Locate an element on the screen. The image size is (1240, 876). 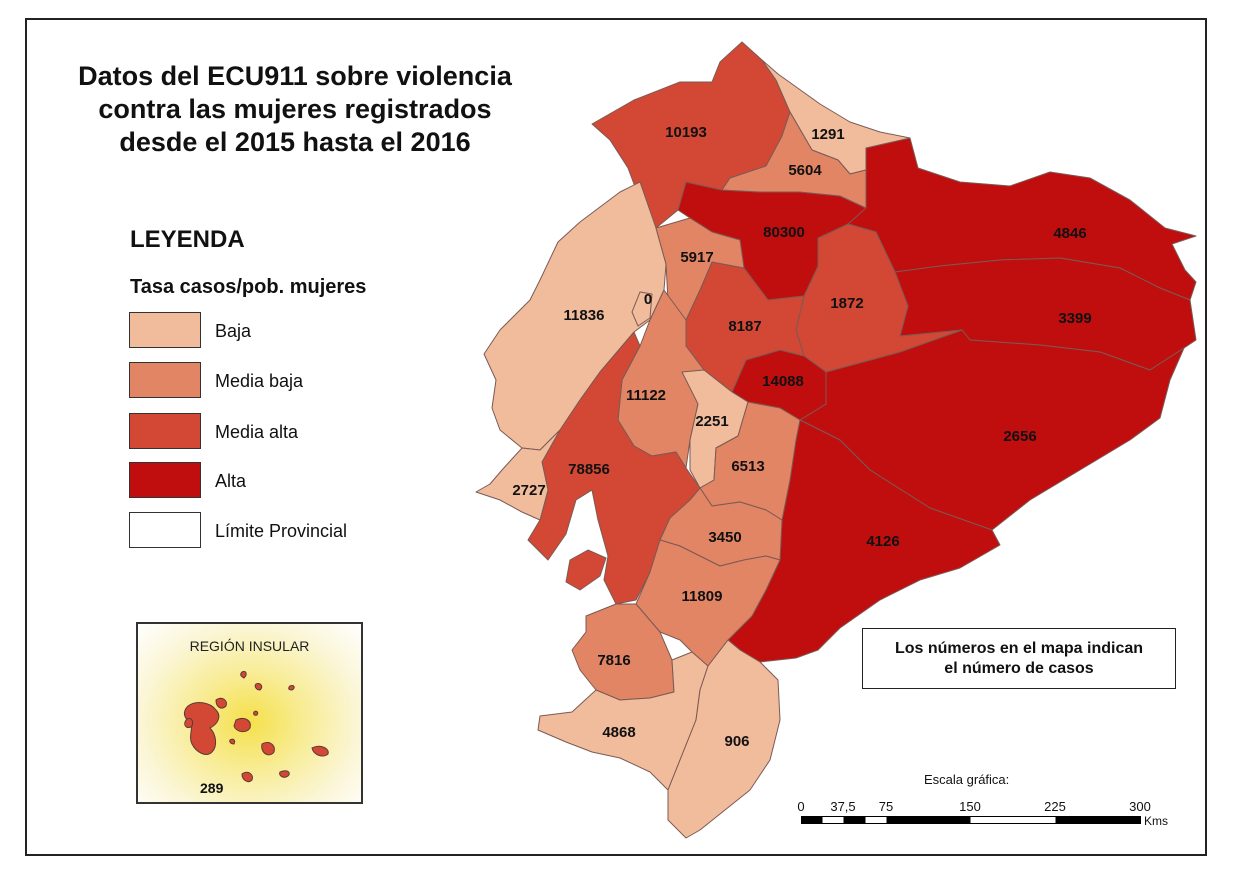
province-count-zona-no-delimitada: 0 is located at coordinates (648, 299).